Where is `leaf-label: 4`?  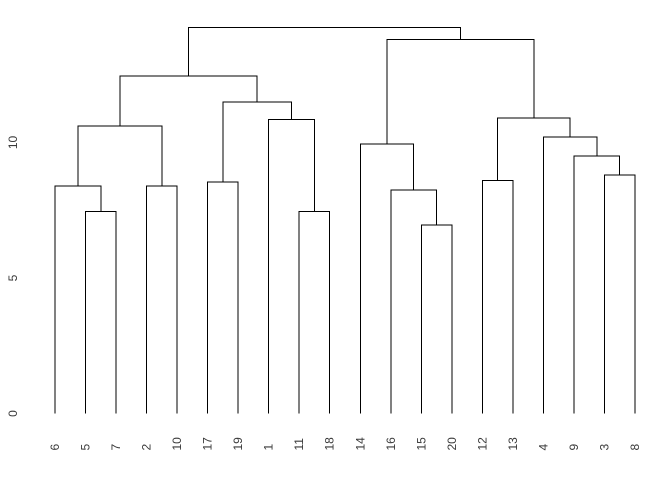 leaf-label: 4 is located at coordinates (543, 447).